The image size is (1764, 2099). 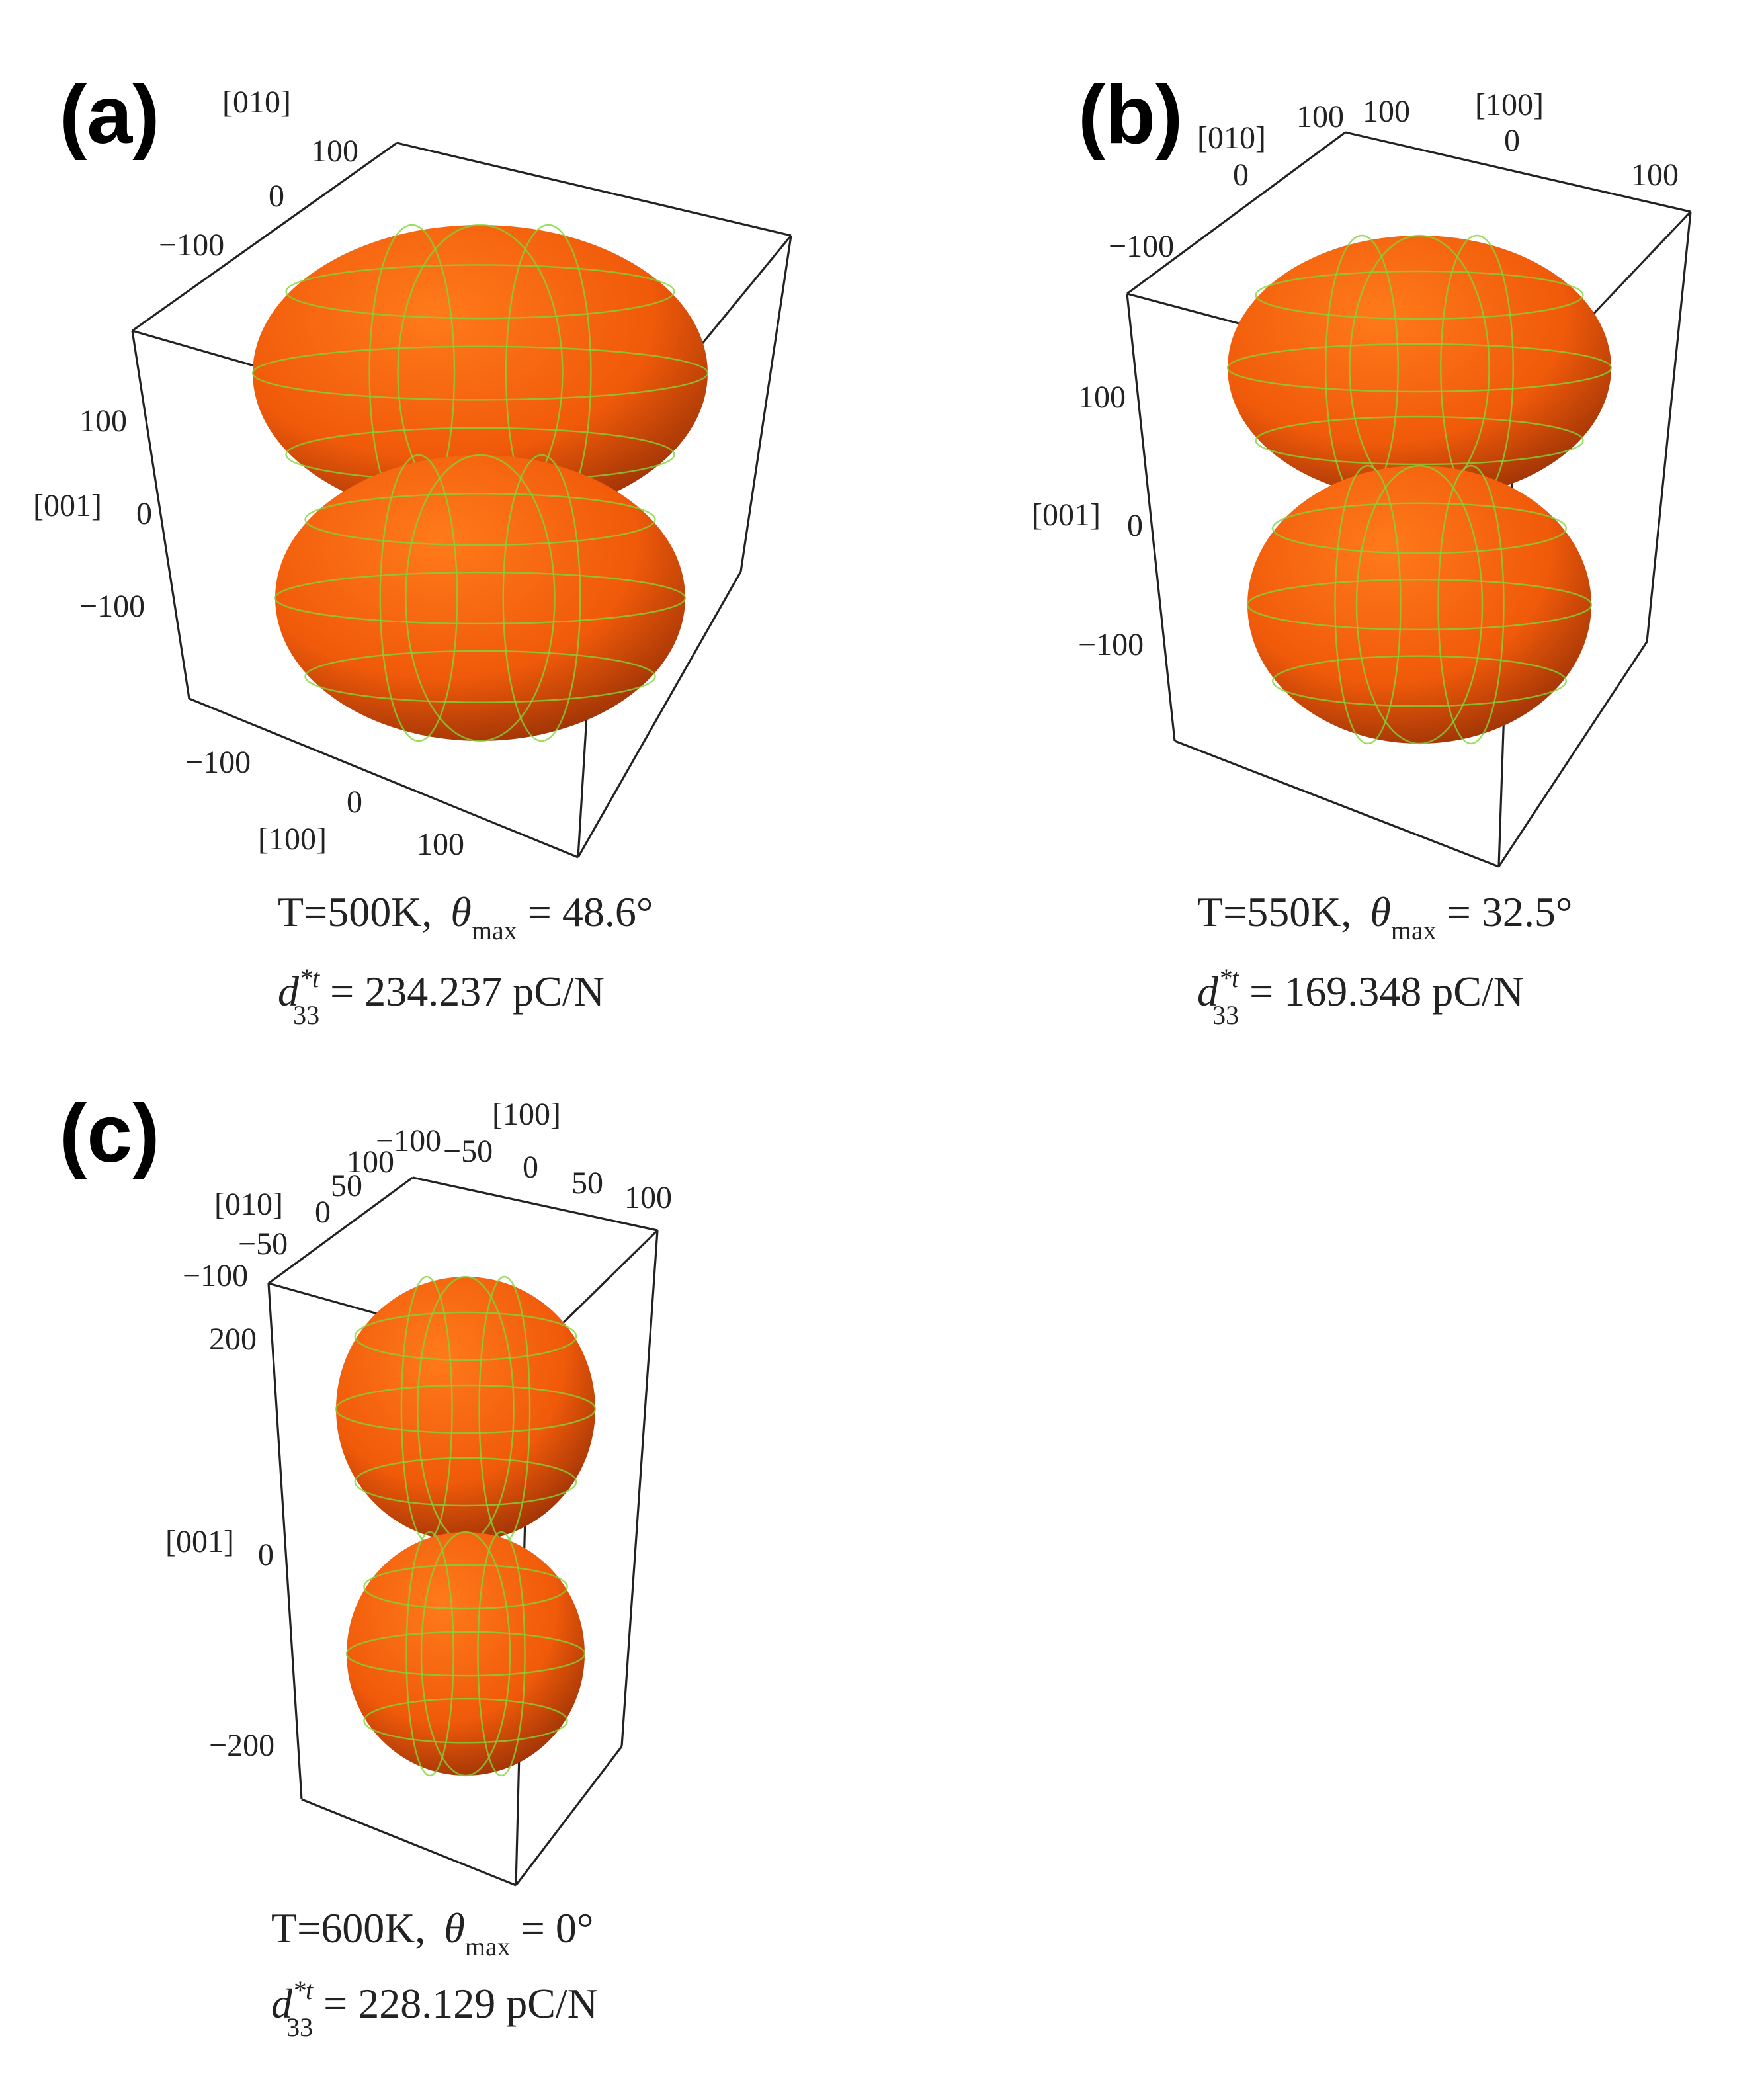 I want to click on panel-label: (a), so click(x=110, y=115).